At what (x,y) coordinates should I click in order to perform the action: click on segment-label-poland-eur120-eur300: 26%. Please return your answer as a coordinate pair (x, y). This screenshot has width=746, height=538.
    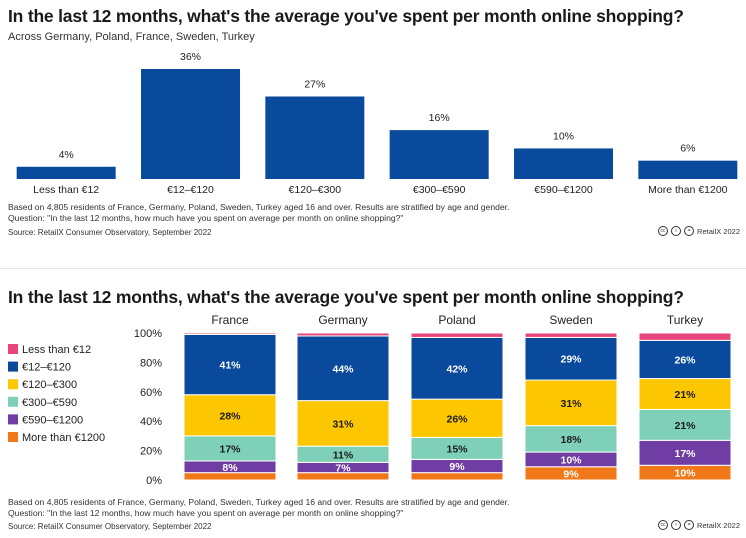
    Looking at the image, I should click on (457, 419).